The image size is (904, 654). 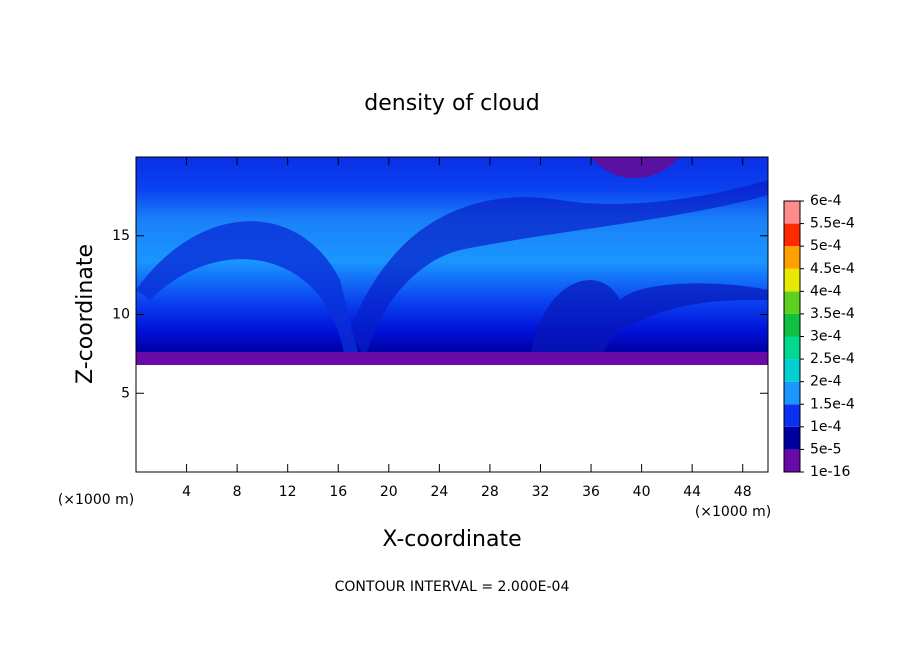 What do you see at coordinates (452, 587) in the screenshot?
I see `contour-interval: CONTOUR INTERVAL = 2.000E-04` at bounding box center [452, 587].